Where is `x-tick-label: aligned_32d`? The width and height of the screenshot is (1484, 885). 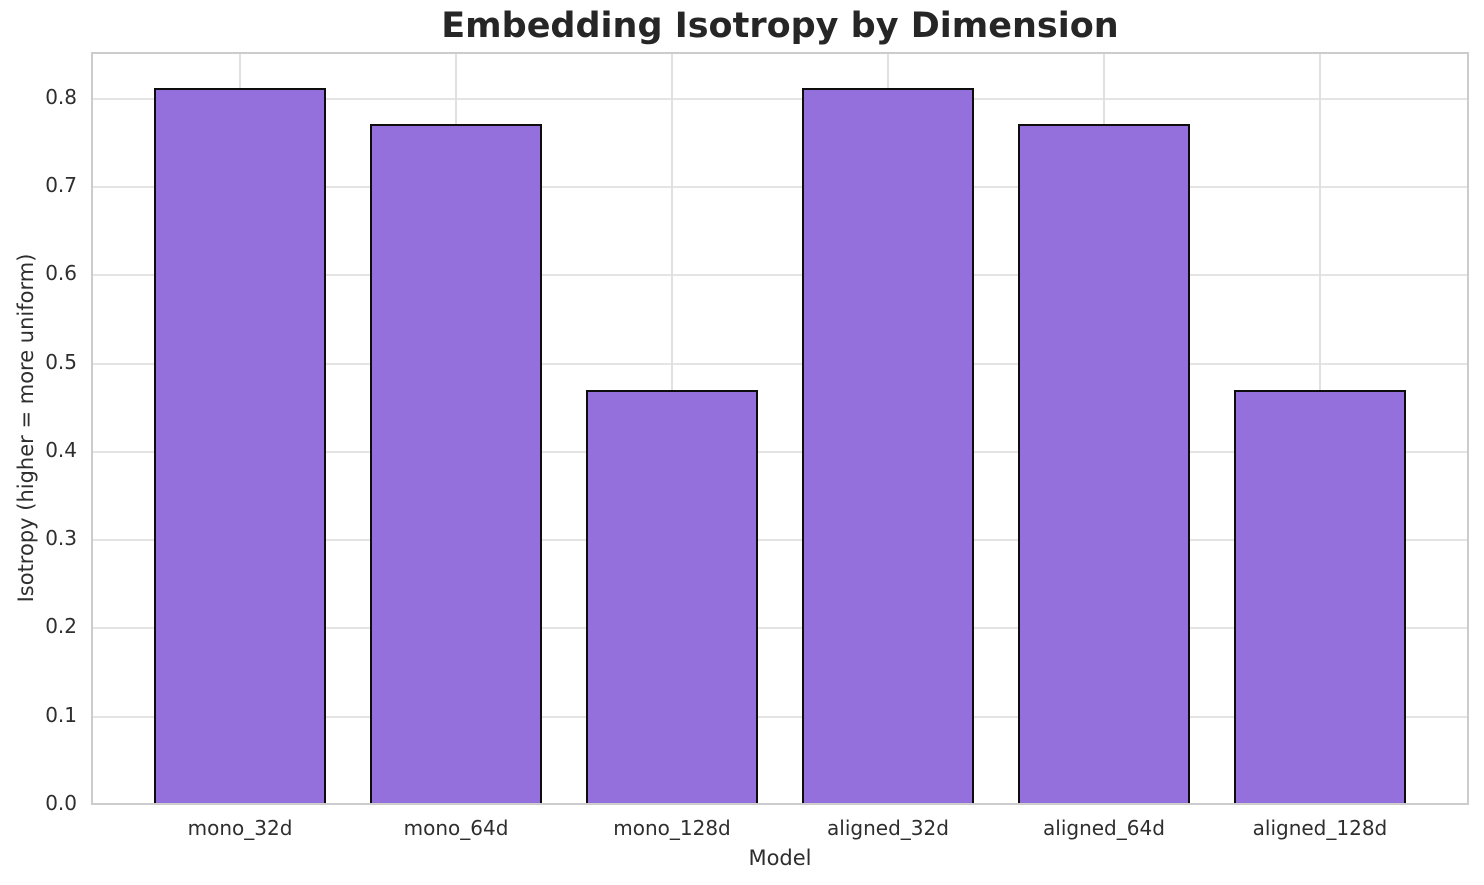
x-tick-label: aligned_32d is located at coordinates (888, 828).